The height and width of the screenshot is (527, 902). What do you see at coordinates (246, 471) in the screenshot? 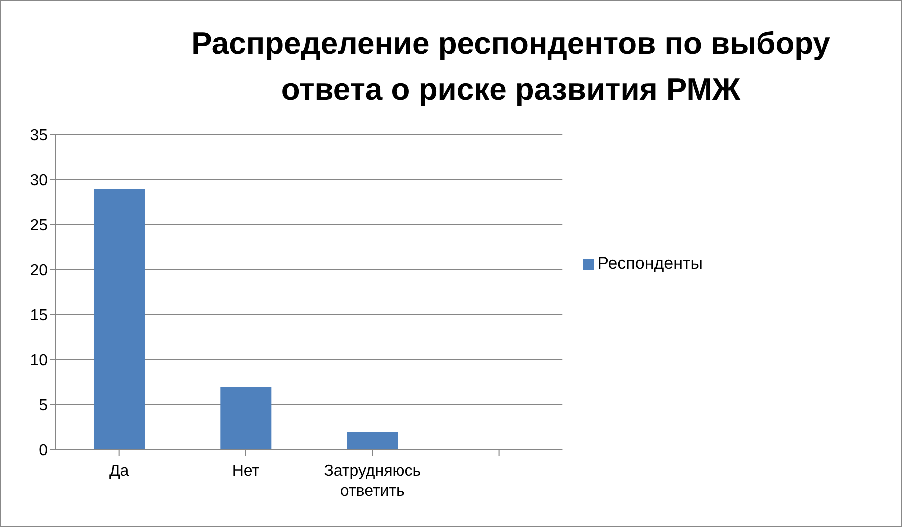
I see `x-tick-label: Нет` at bounding box center [246, 471].